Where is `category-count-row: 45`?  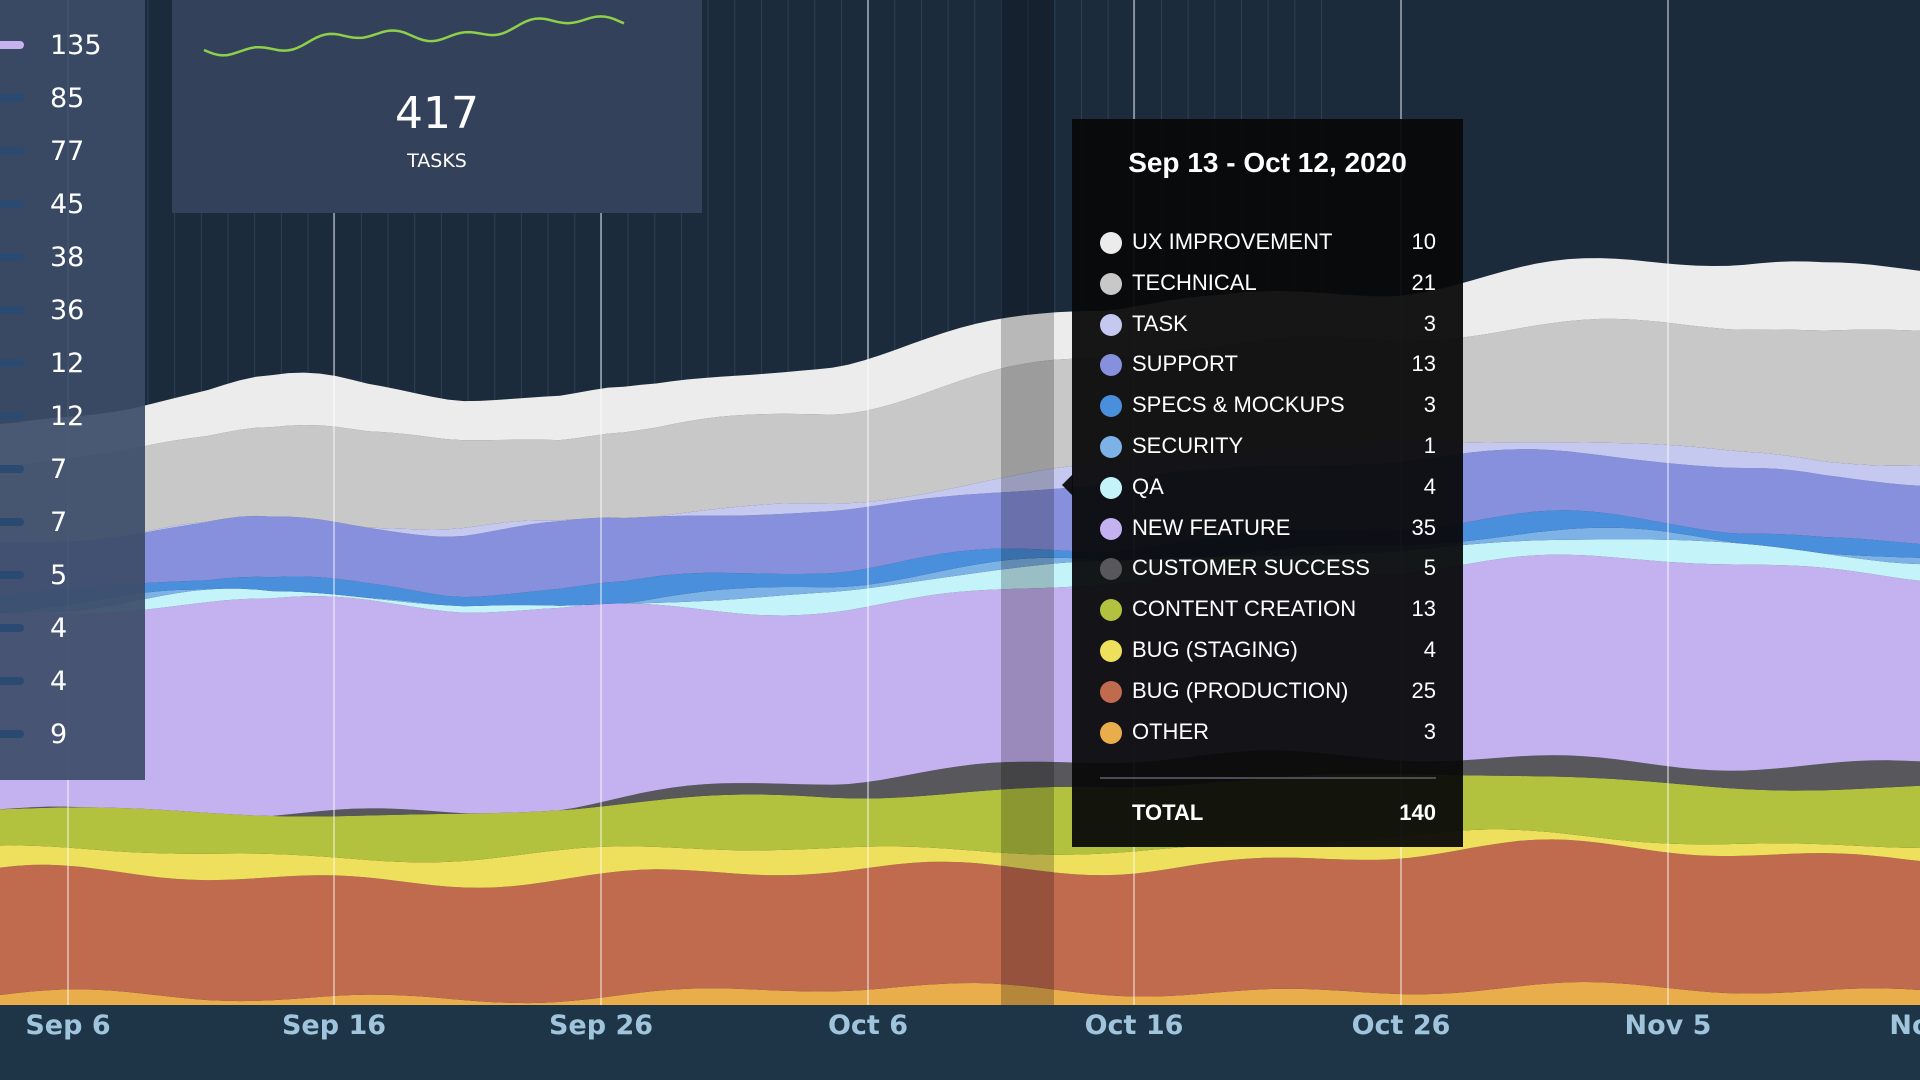 category-count-row: 45 is located at coordinates (72, 205).